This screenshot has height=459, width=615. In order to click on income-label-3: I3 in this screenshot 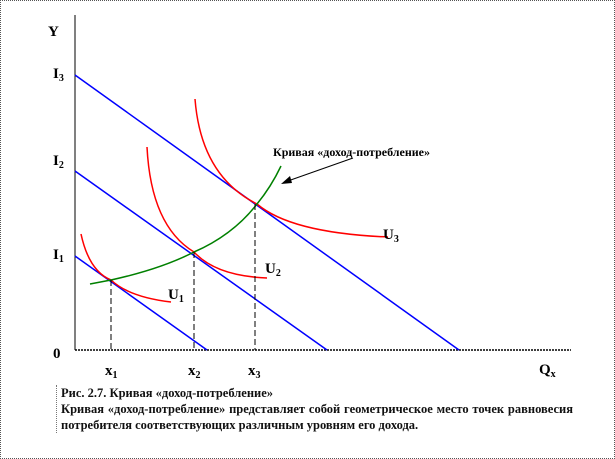, I will do `click(58, 75)`.